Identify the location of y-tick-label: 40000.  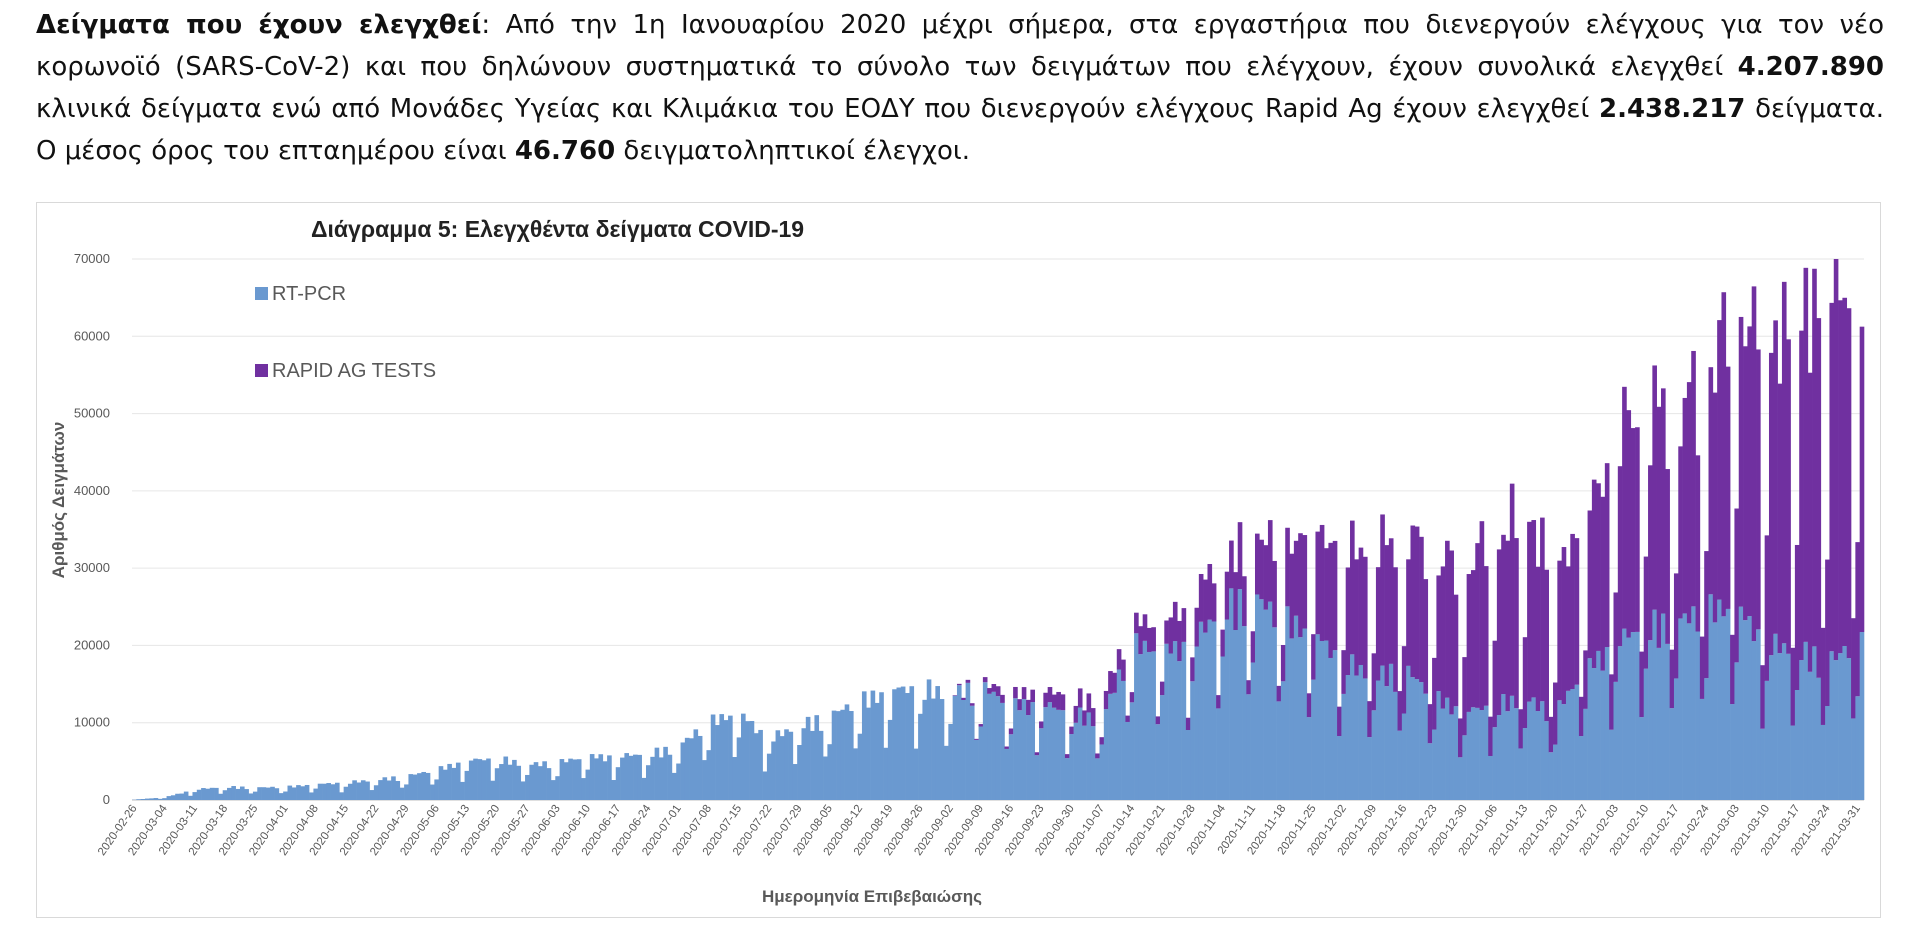
(92, 490).